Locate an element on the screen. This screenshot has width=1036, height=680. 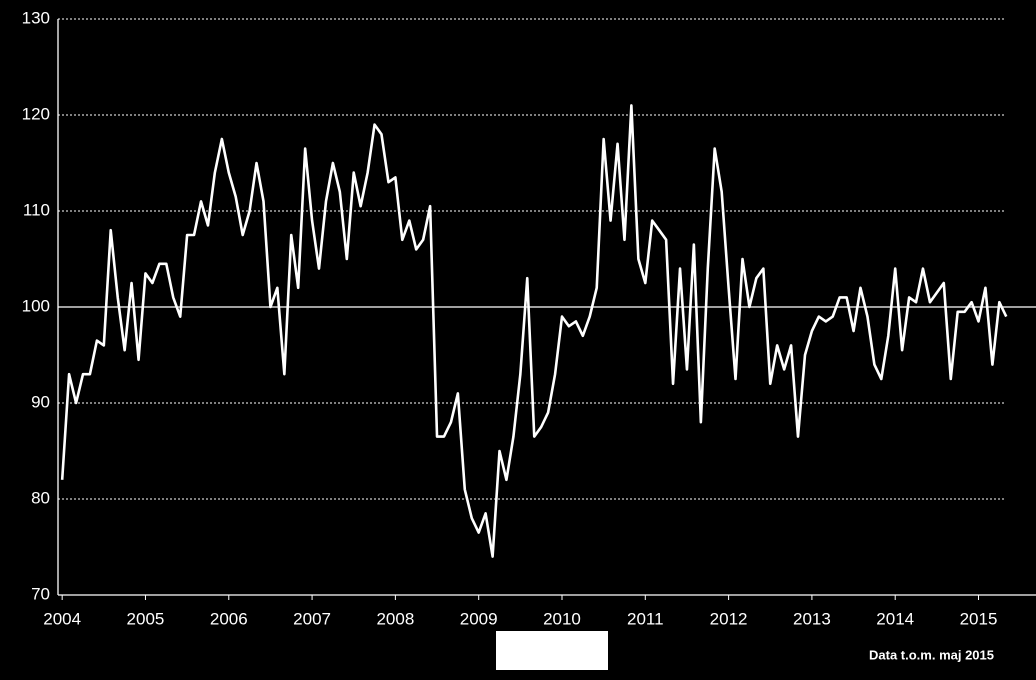
x-tick-label: 2006 is located at coordinates (229, 618).